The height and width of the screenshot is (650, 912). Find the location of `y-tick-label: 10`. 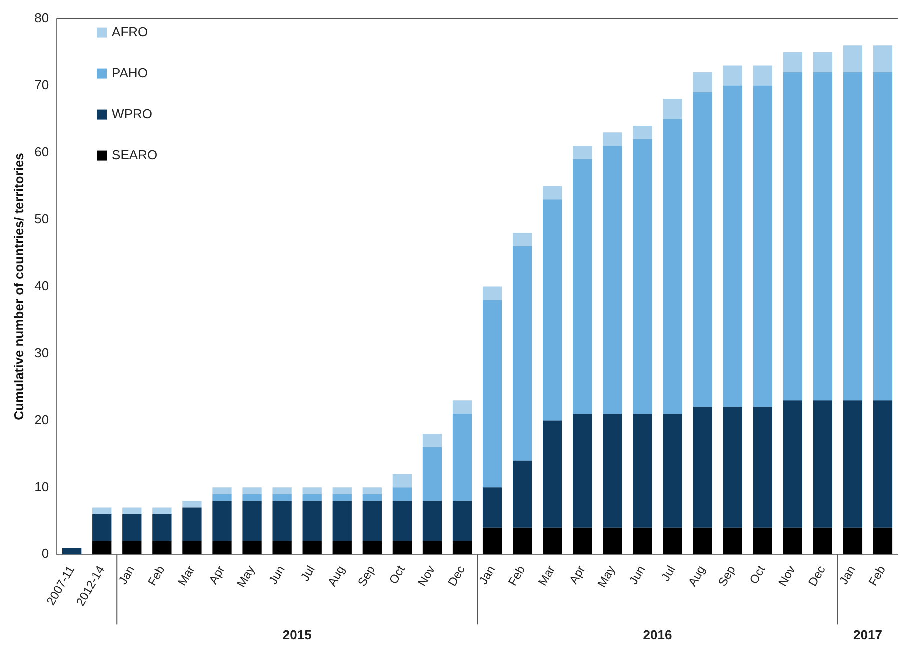

y-tick-label: 10 is located at coordinates (42, 486).